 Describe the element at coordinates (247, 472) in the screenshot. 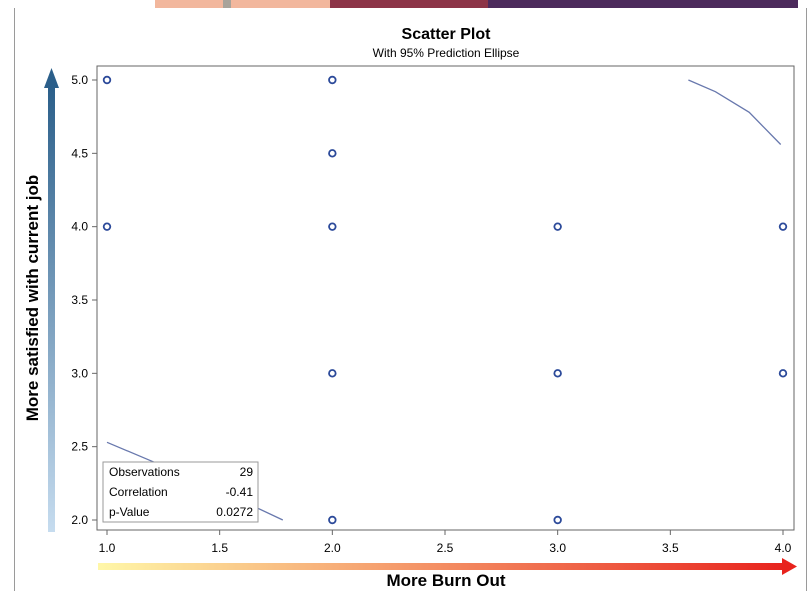

I see `stat-value: 29` at that location.